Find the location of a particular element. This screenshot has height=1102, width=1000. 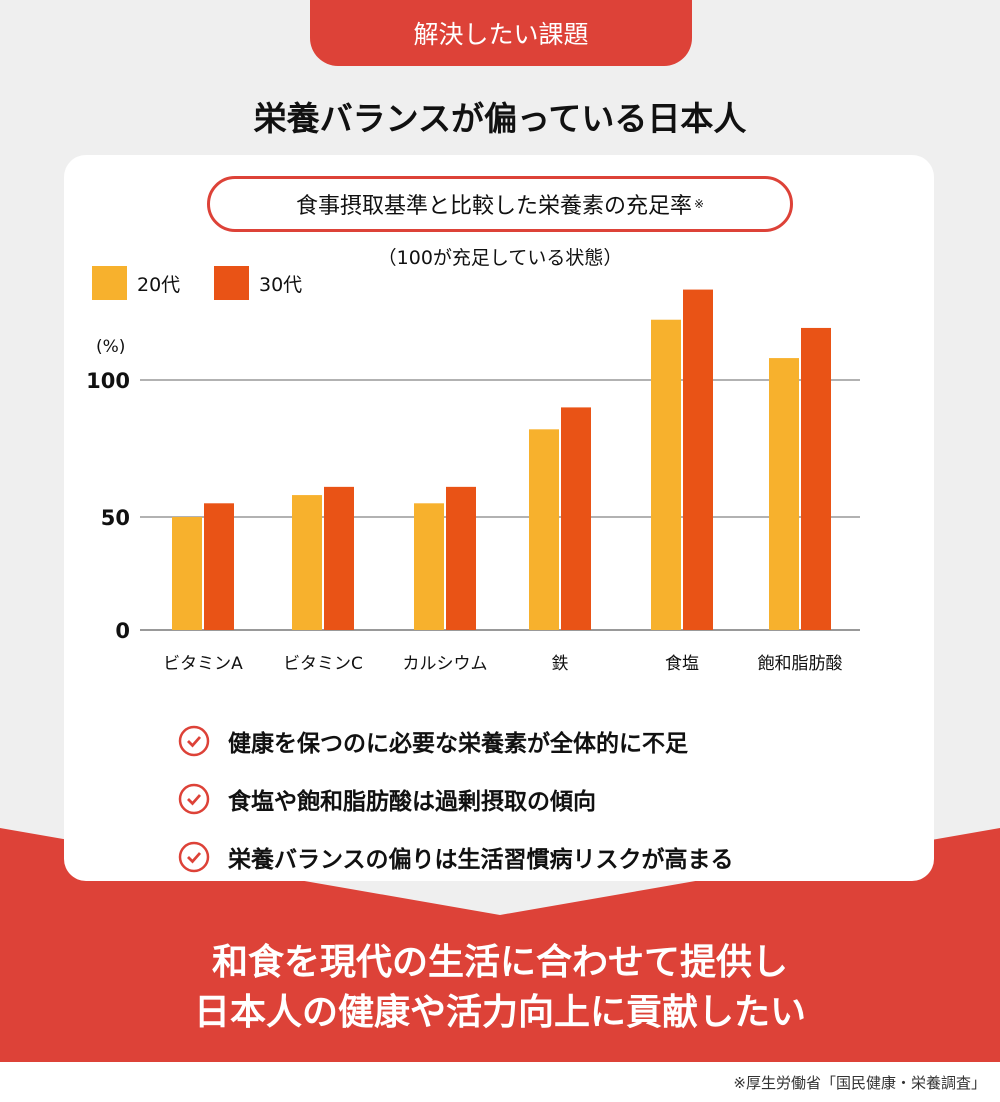

x-tick-label: ビタミンA is located at coordinates (203, 664).